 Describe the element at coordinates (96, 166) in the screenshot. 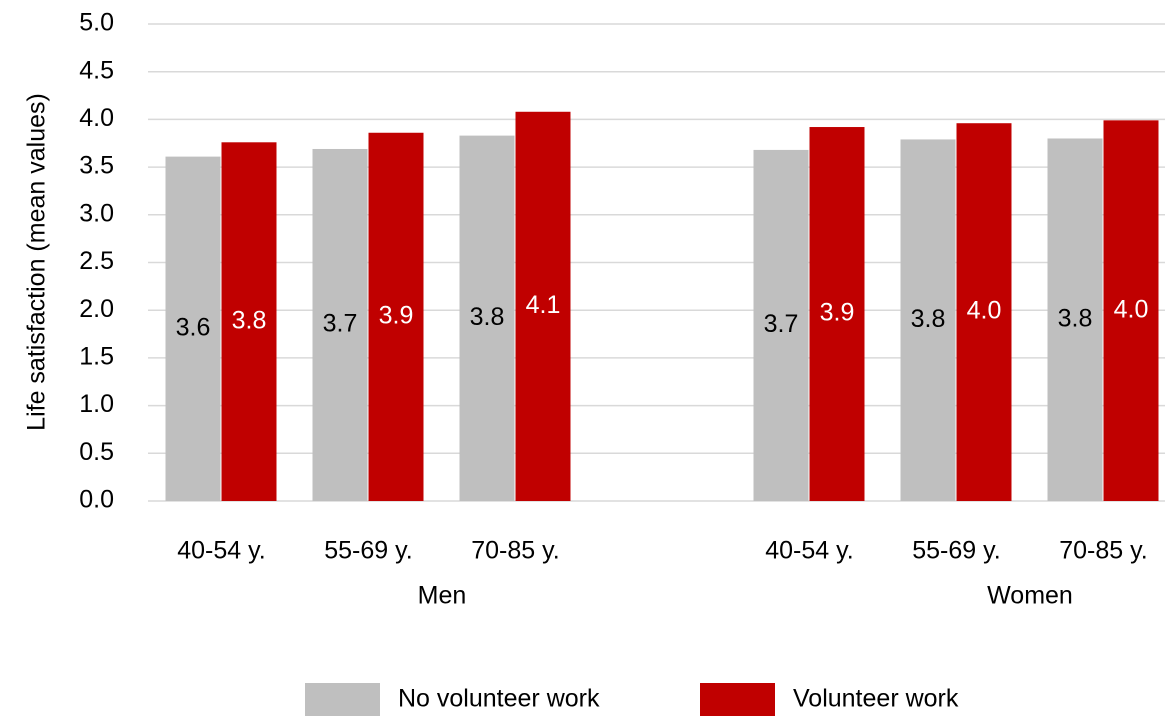

I see `y-tick-label: 3.5` at that location.